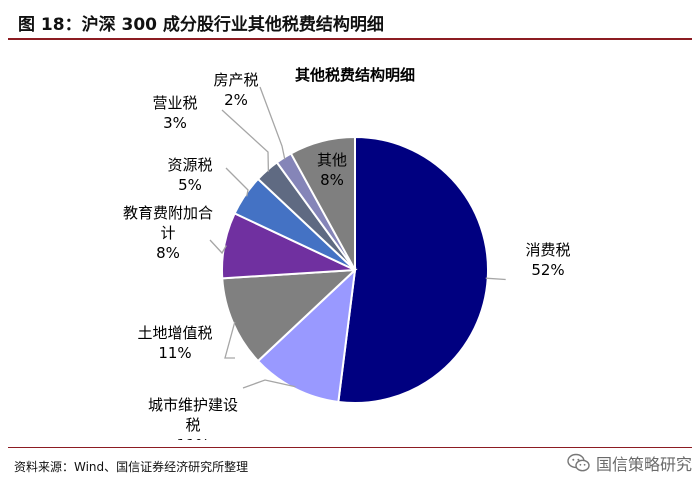  Describe the element at coordinates (355, 75) in the screenshot. I see `chart-title: 其他税费结构明细` at that location.